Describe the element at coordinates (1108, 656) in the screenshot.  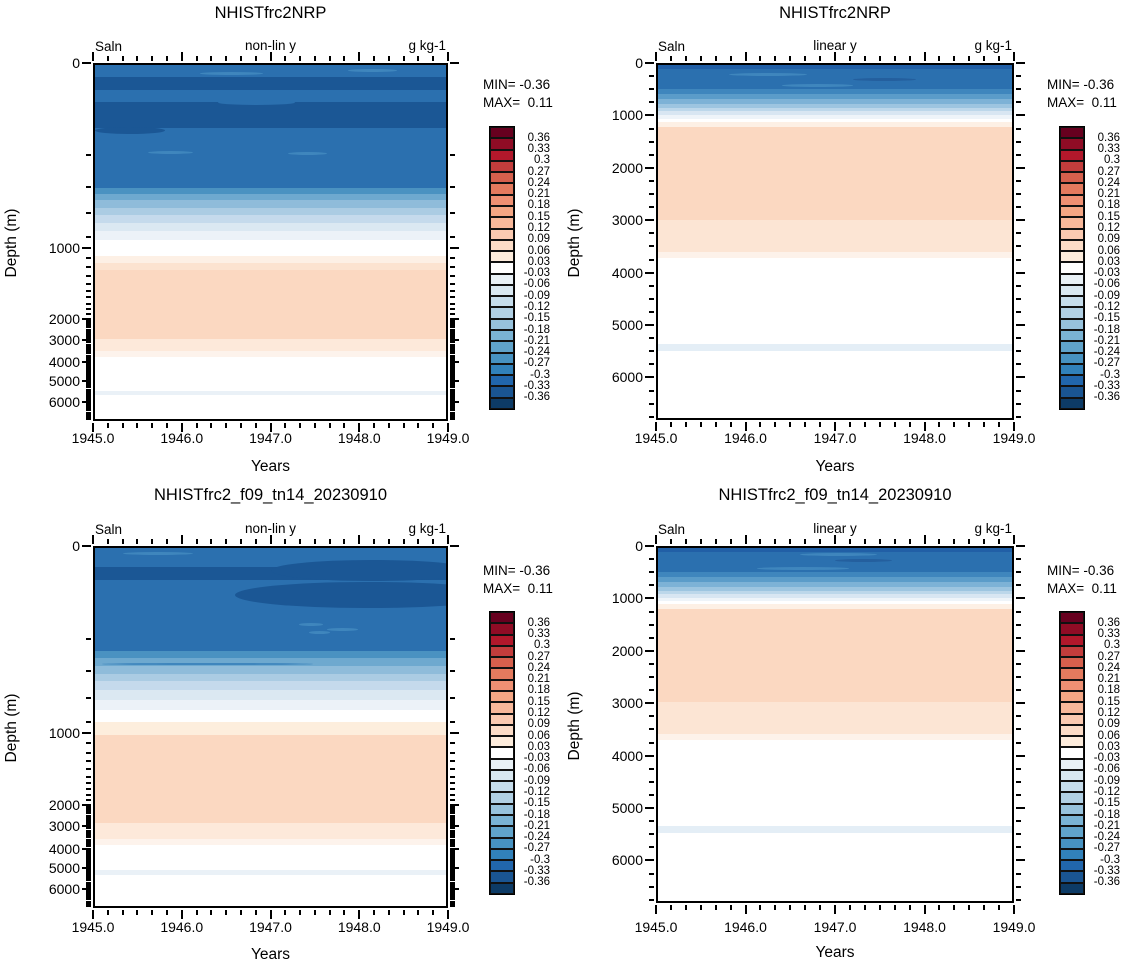
I see `colorbar-tick-label: 0.27` at that location.